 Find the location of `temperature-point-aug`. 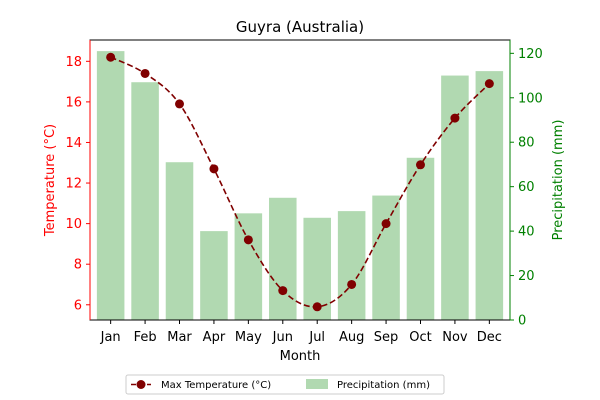

temperature-point-aug is located at coordinates (352, 284).